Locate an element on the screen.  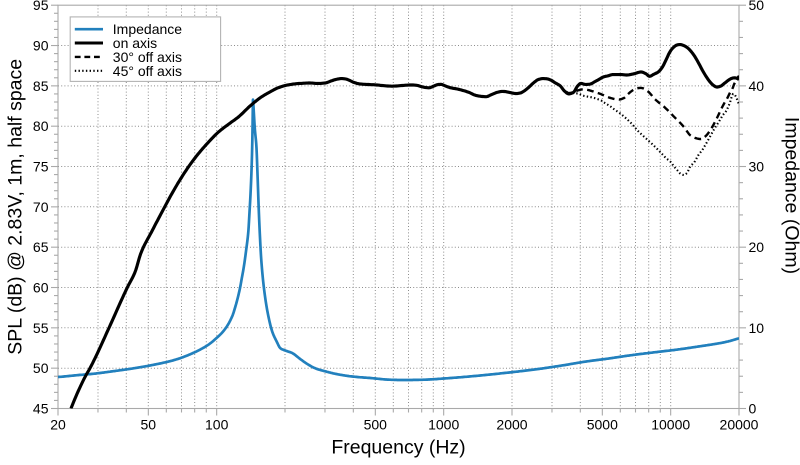
svg-text: 60 is located at coordinates (41, 288).